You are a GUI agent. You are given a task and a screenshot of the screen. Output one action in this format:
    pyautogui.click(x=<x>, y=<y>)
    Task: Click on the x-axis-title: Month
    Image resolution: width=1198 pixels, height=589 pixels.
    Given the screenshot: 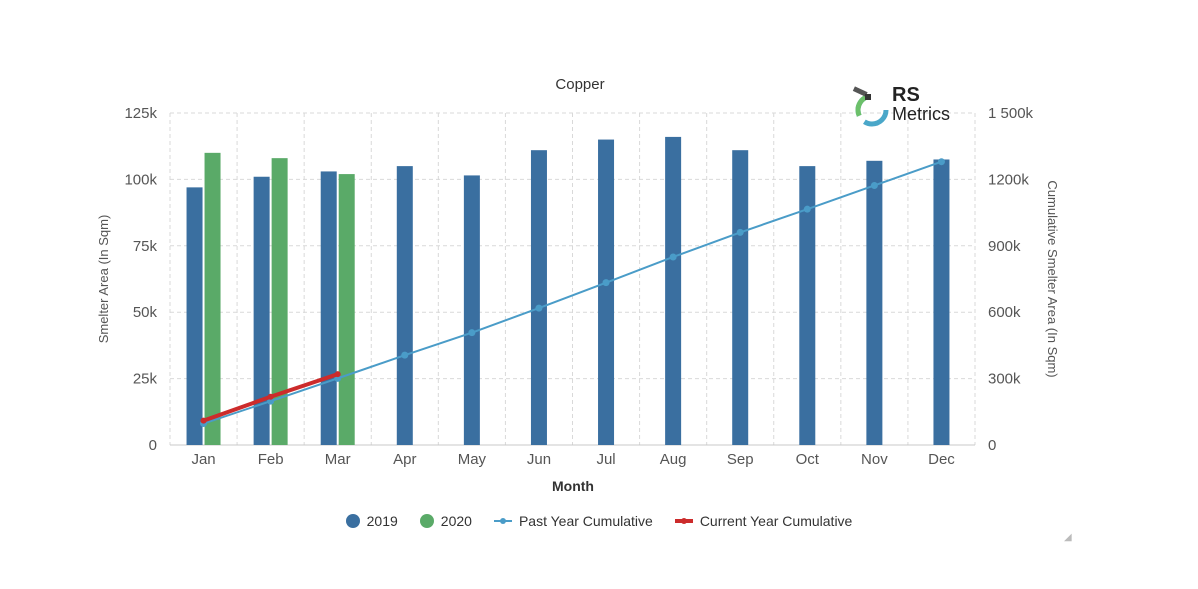 What is the action you would take?
    pyautogui.click(x=573, y=486)
    